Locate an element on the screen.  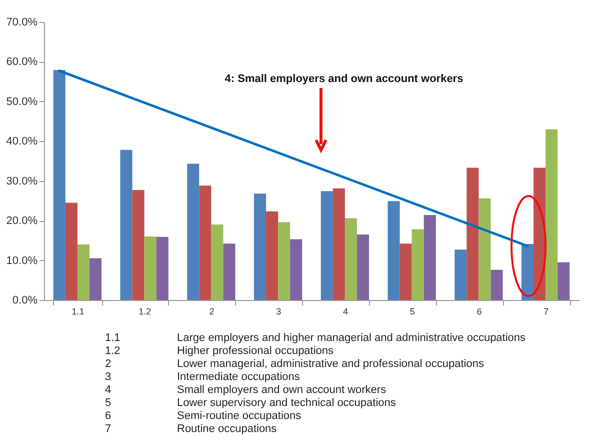
text: 1.1 Large employers and higher managerial and administrative occupations is located at coordinates (315, 338).